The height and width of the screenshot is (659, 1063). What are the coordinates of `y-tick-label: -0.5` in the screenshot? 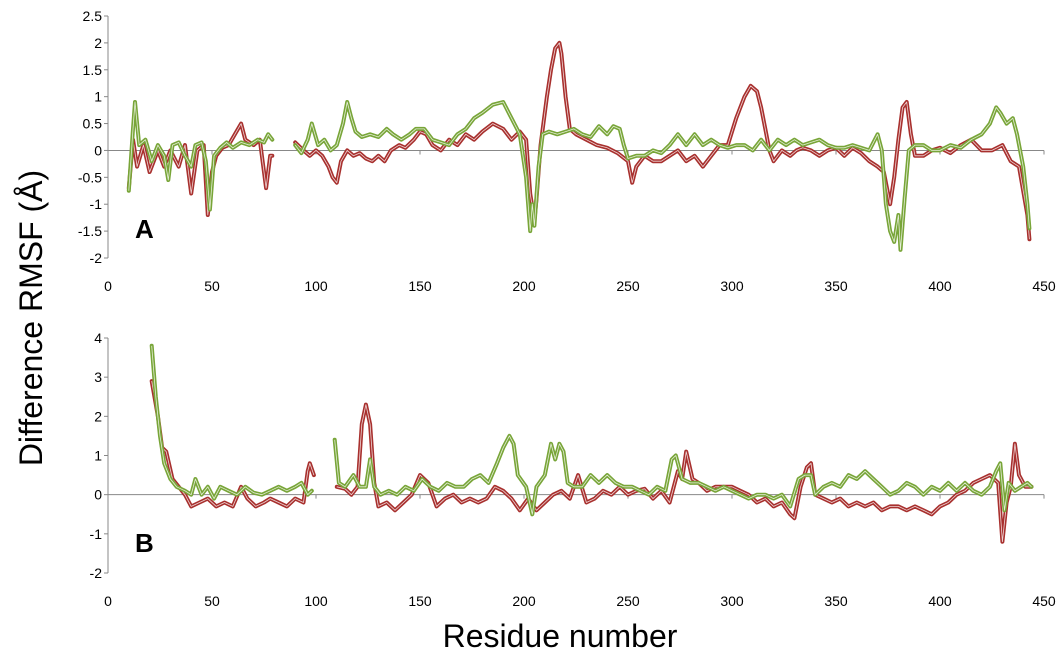 It's located at (90, 177).